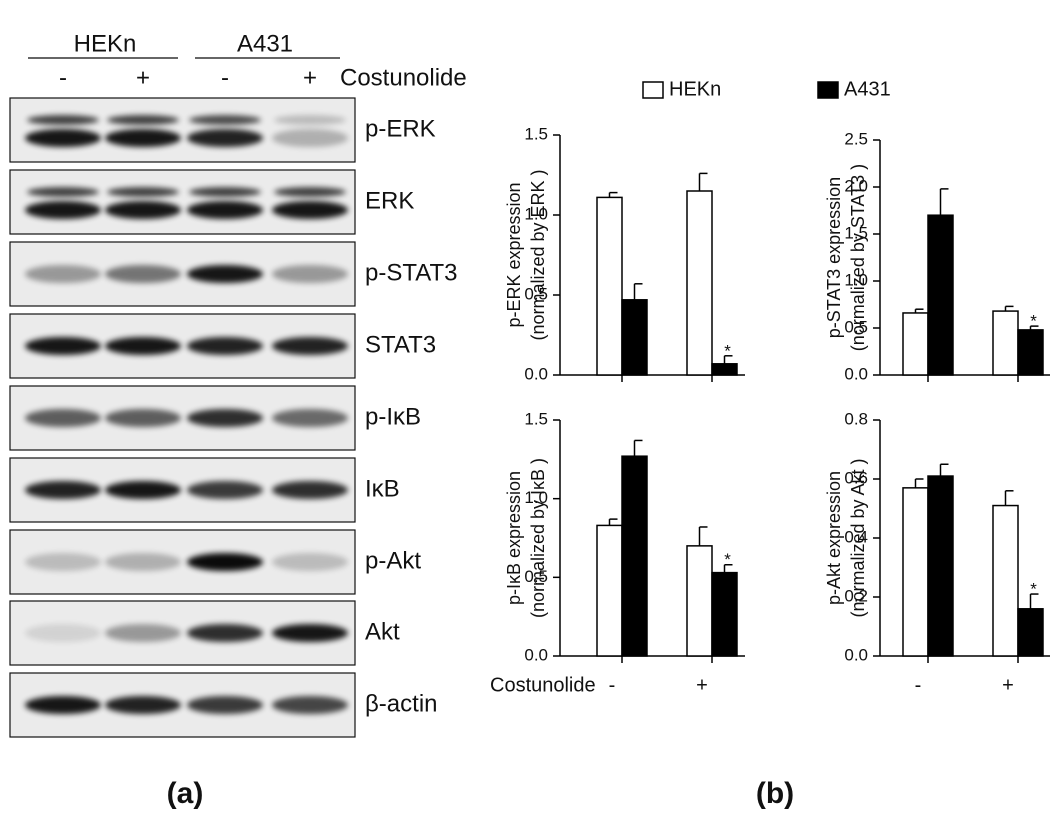 The image size is (1059, 817). I want to click on panel-label: (a), so click(185, 793).